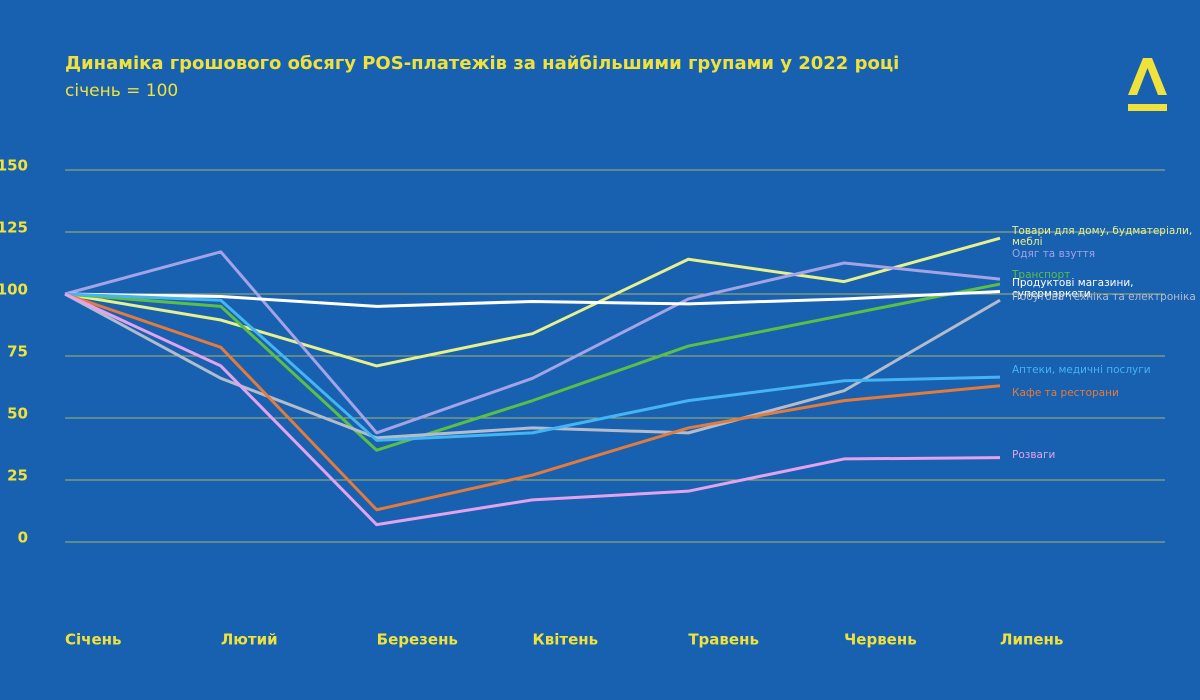 Image resolution: width=1200 pixels, height=700 pixels. Describe the element at coordinates (566, 640) in the screenshot. I see `x-tick-label: Квітень` at that location.